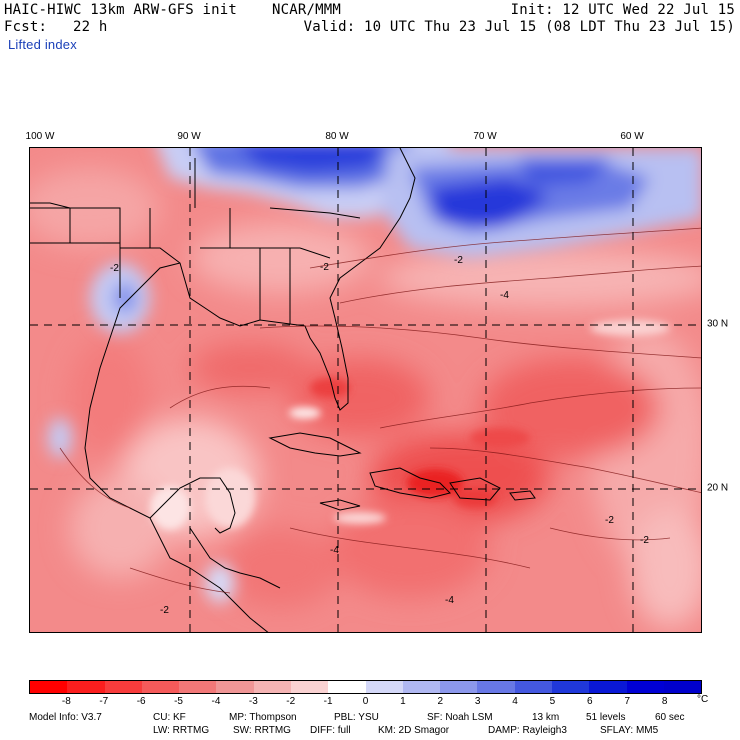 Image resolution: width=740 pixels, height=740 pixels. I want to click on colorbar-tick-label: 7, so click(627, 701).